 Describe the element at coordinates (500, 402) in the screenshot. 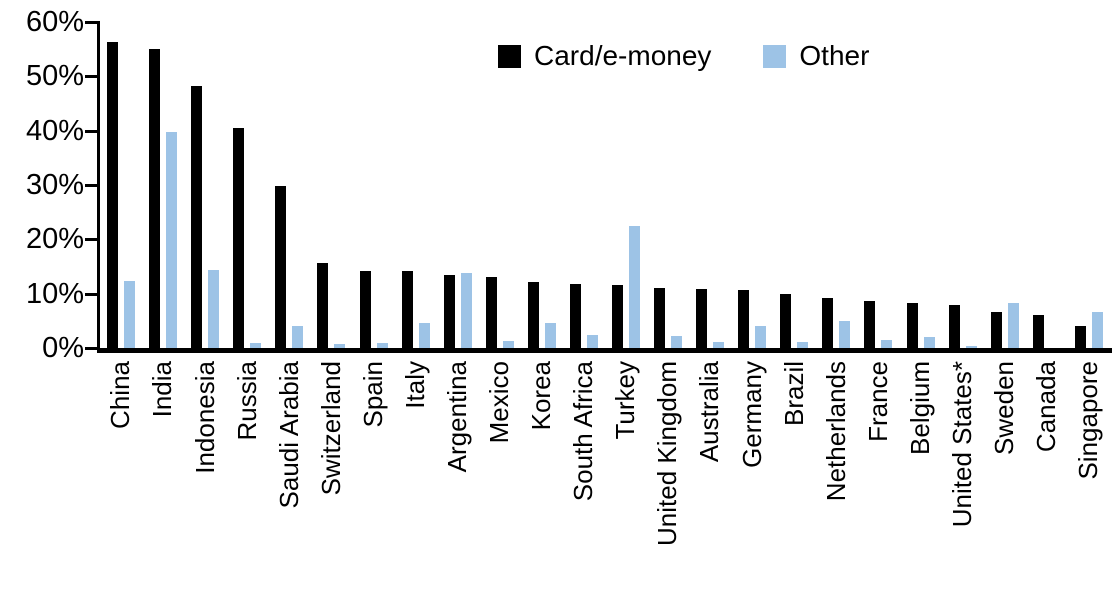

I see `x-label-cell: Mexico` at that location.